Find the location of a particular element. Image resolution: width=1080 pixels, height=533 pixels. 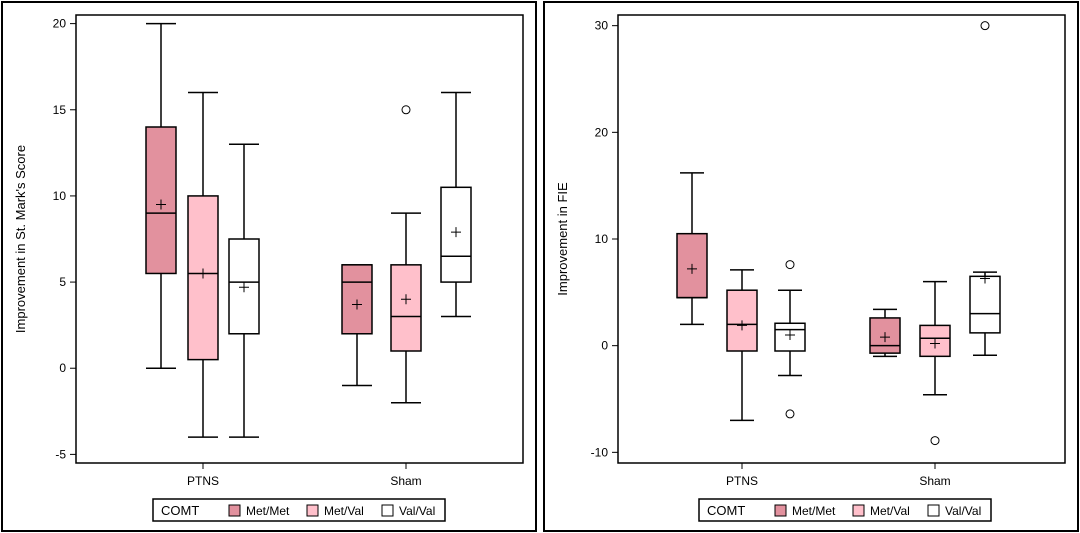

y-axis-label: Improvement in FIE is located at coordinates (562, 239).